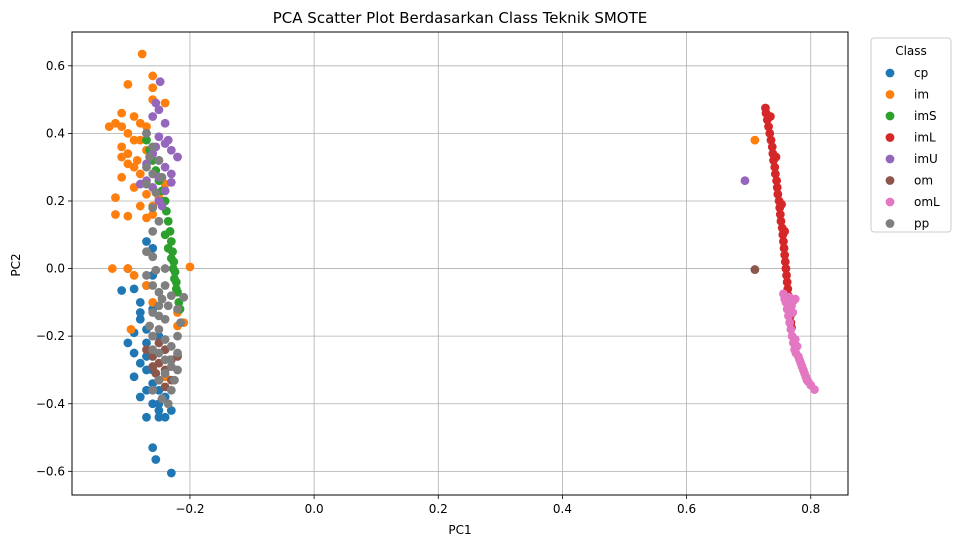 This screenshot has width=960, height=547. What do you see at coordinates (459, 530) in the screenshot?
I see `x-axis-title: PC1` at bounding box center [459, 530].